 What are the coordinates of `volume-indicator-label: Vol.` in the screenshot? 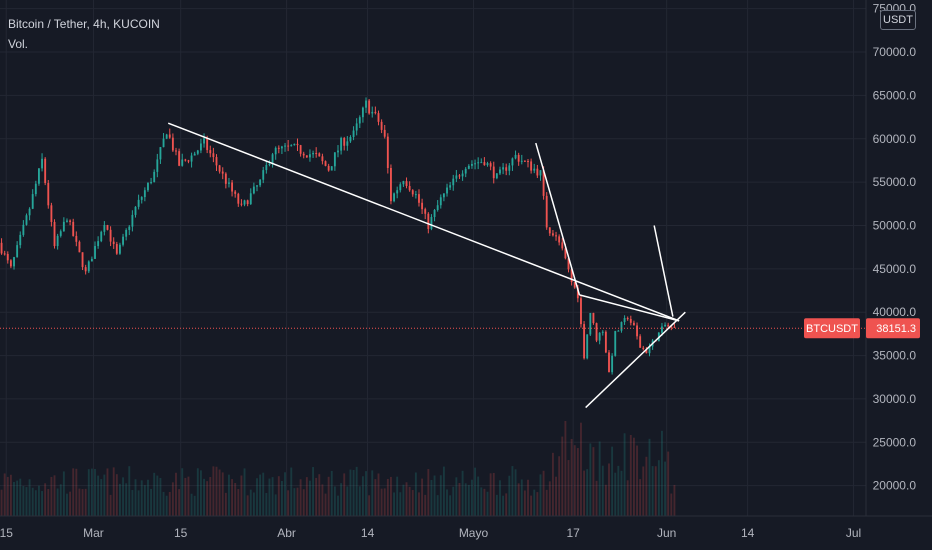 It's located at (18, 44).